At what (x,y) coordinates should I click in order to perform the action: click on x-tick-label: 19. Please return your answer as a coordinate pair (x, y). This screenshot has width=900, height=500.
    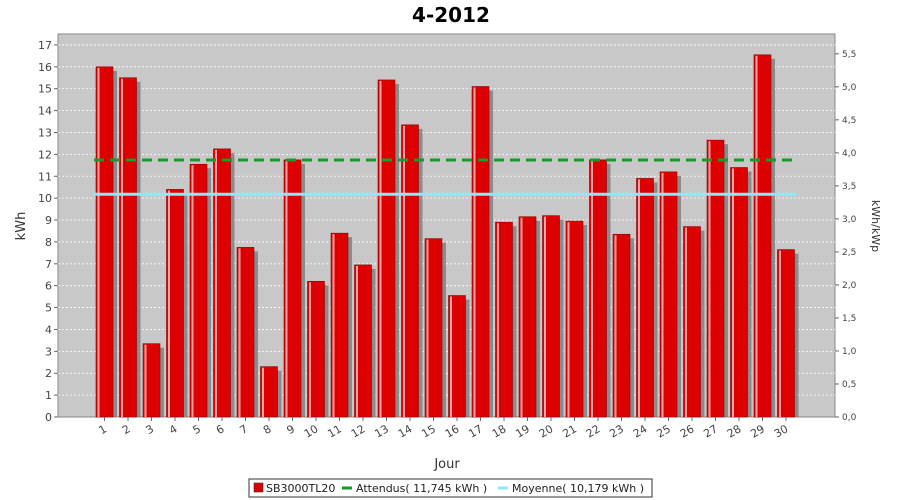
    Looking at the image, I should click on (522, 431).